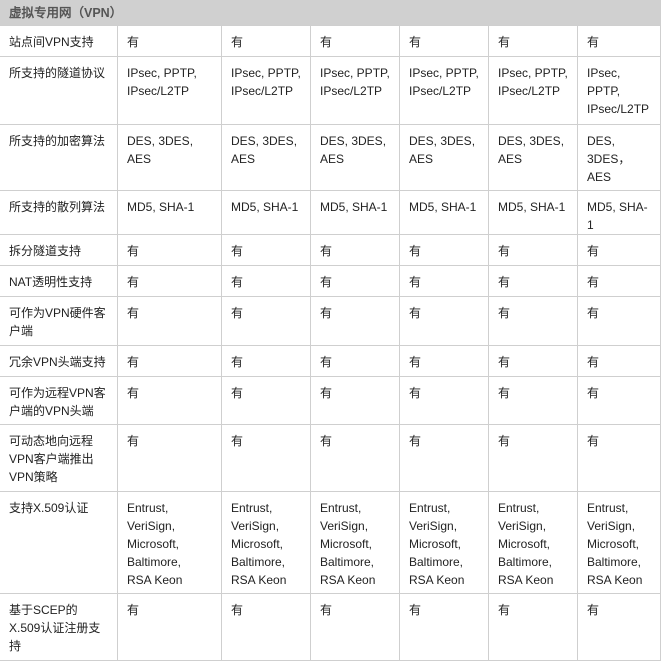 The width and height of the screenshot is (664, 661). I want to click on section-title: 虚拟专用网（VPN）, so click(331, 13).